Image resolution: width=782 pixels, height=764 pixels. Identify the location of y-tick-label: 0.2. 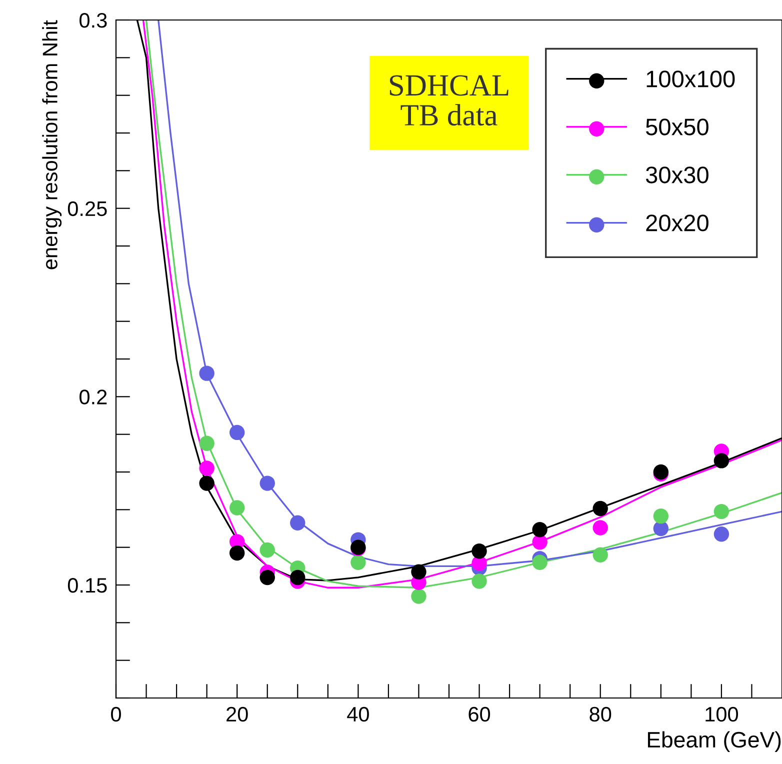
(93, 397).